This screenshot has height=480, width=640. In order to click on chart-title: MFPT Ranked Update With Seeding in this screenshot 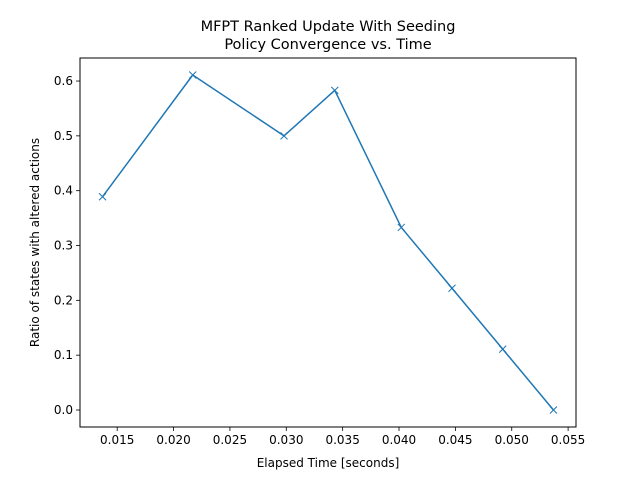, I will do `click(328, 27)`.